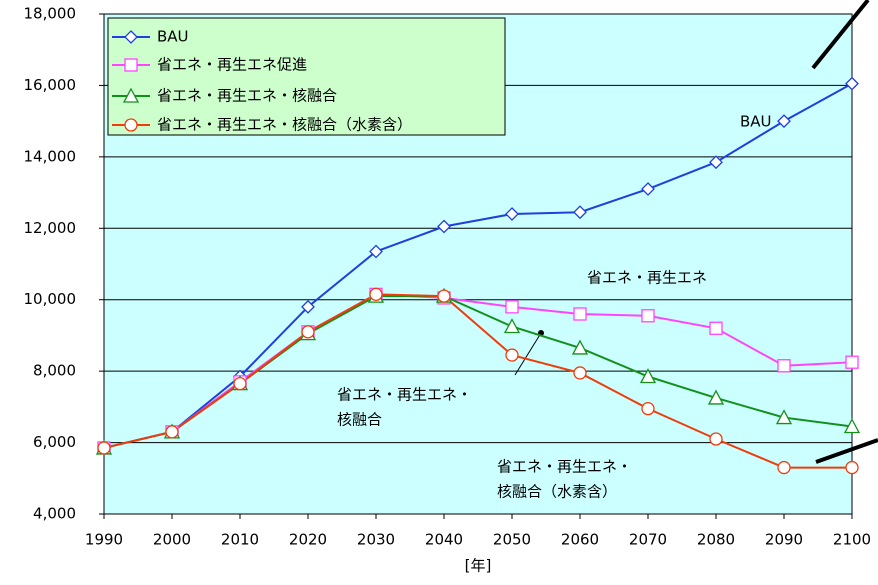 The image size is (878, 585). I want to click on x-tick-label: 2050, so click(512, 540).